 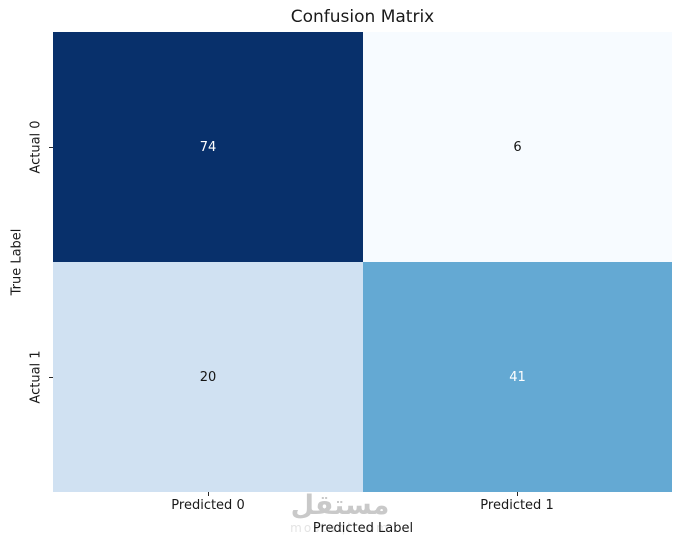 What do you see at coordinates (517, 505) in the screenshot?
I see `x-tick-label-predicted1: Predicted 1` at bounding box center [517, 505].